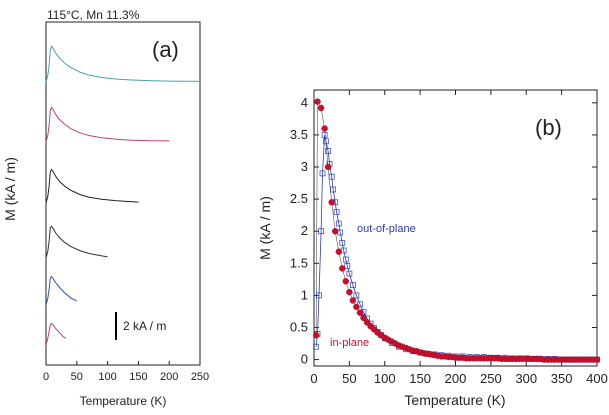 The width and height of the screenshot is (609, 415). What do you see at coordinates (107, 377) in the screenshot?
I see `panel-a-x-tick-label: 100` at bounding box center [107, 377].